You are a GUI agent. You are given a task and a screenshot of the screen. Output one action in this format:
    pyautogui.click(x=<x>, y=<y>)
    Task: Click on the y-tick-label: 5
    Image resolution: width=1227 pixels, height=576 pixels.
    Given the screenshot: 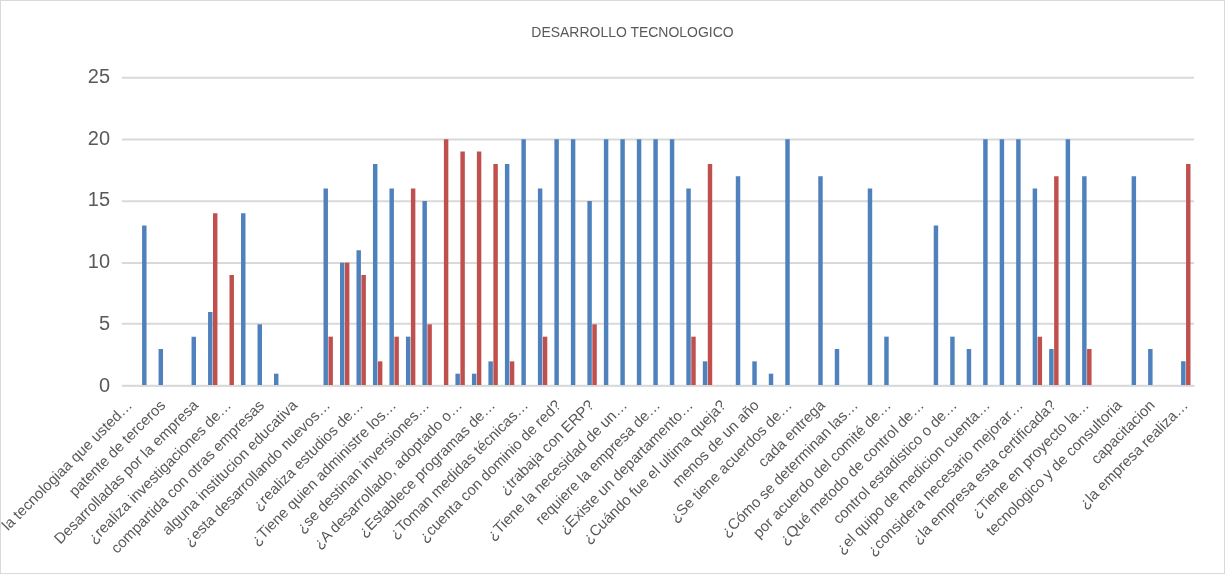 What is the action you would take?
    pyautogui.click(x=104, y=322)
    